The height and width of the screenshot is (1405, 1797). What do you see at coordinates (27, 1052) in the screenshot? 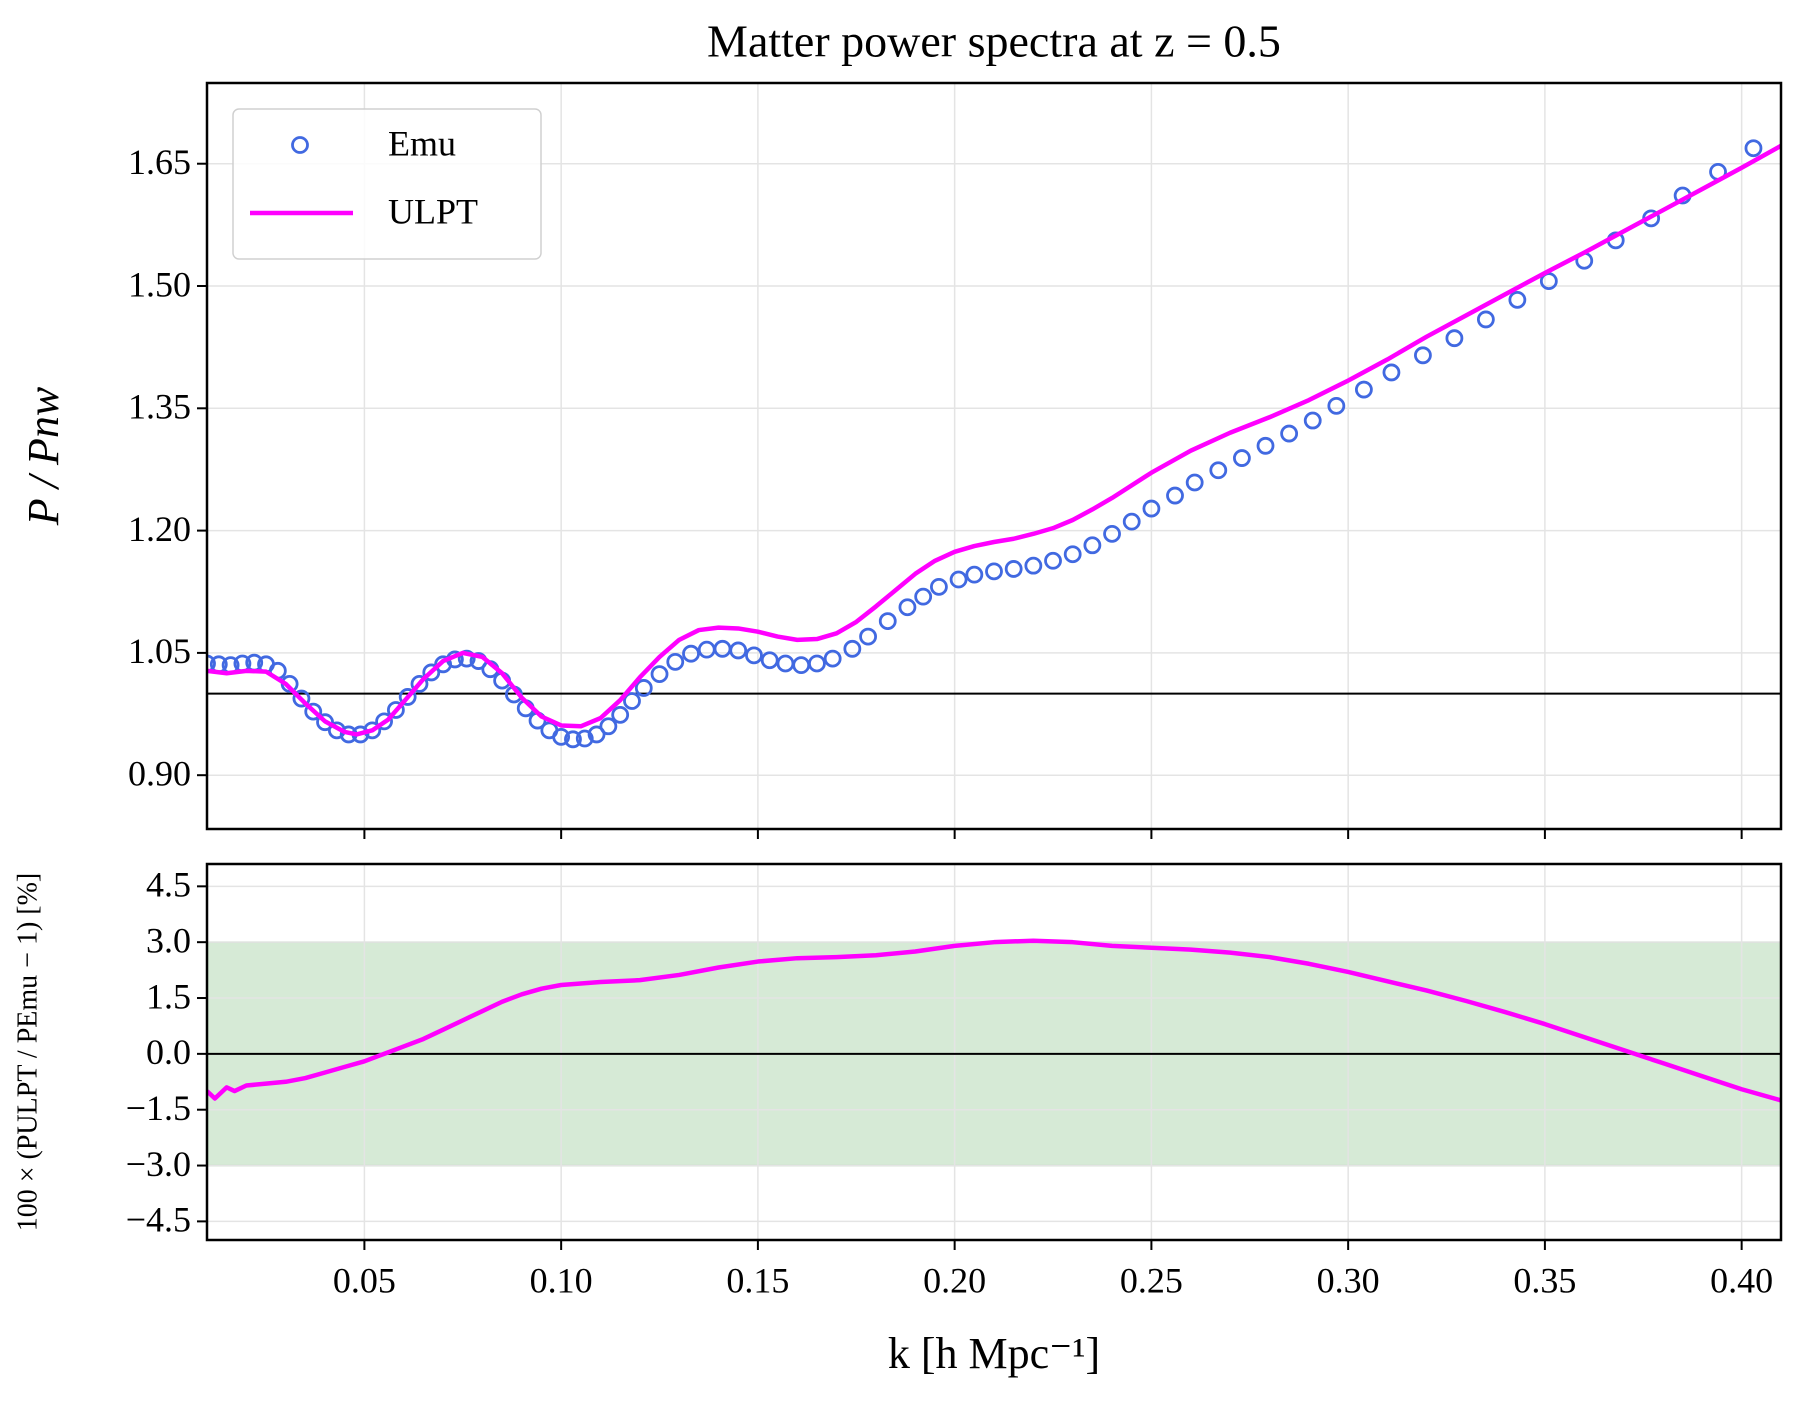
I see `y-axis-label: 100 × (PULPT / PEmu − 1) [%]` at bounding box center [27, 1052].